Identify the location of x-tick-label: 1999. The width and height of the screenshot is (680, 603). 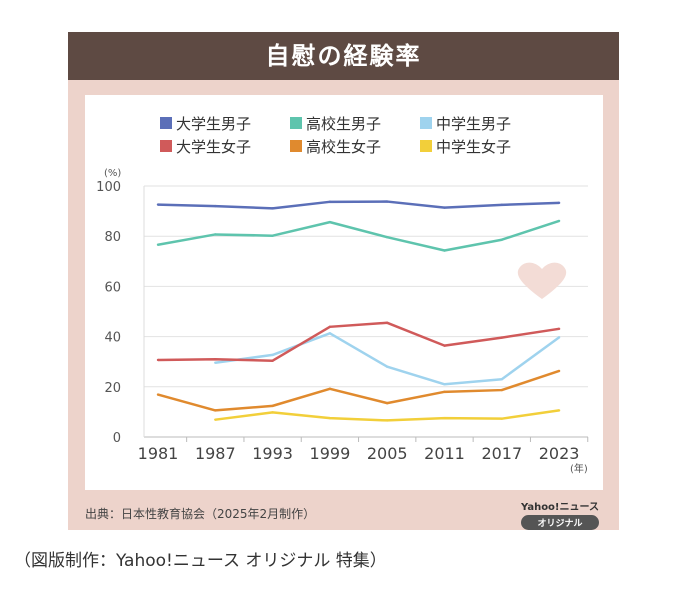
(330, 453).